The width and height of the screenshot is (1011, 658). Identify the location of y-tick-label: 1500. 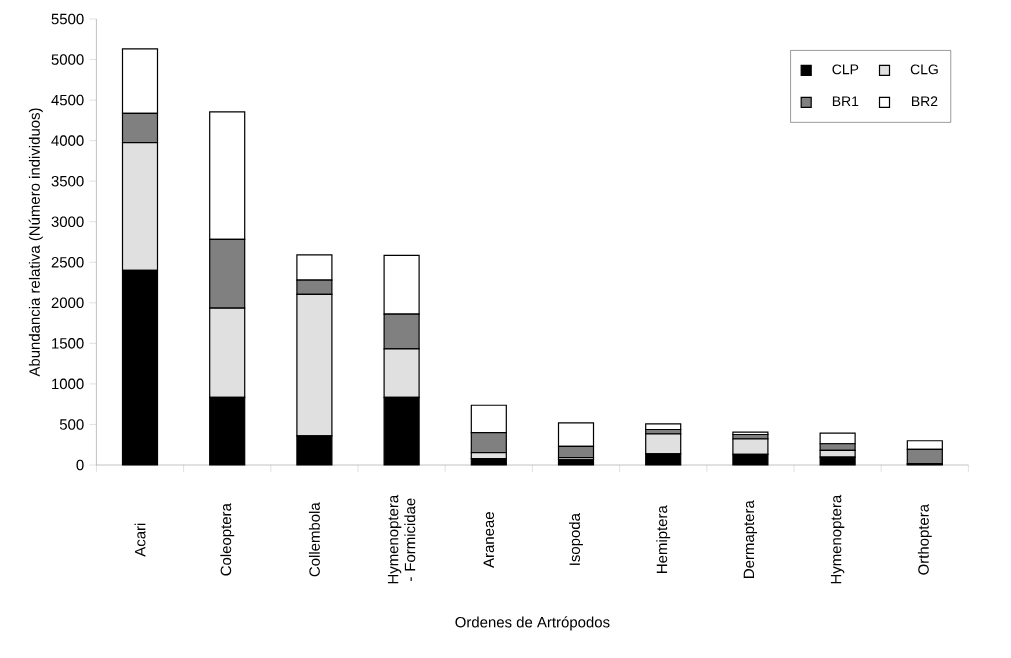
(68, 343).